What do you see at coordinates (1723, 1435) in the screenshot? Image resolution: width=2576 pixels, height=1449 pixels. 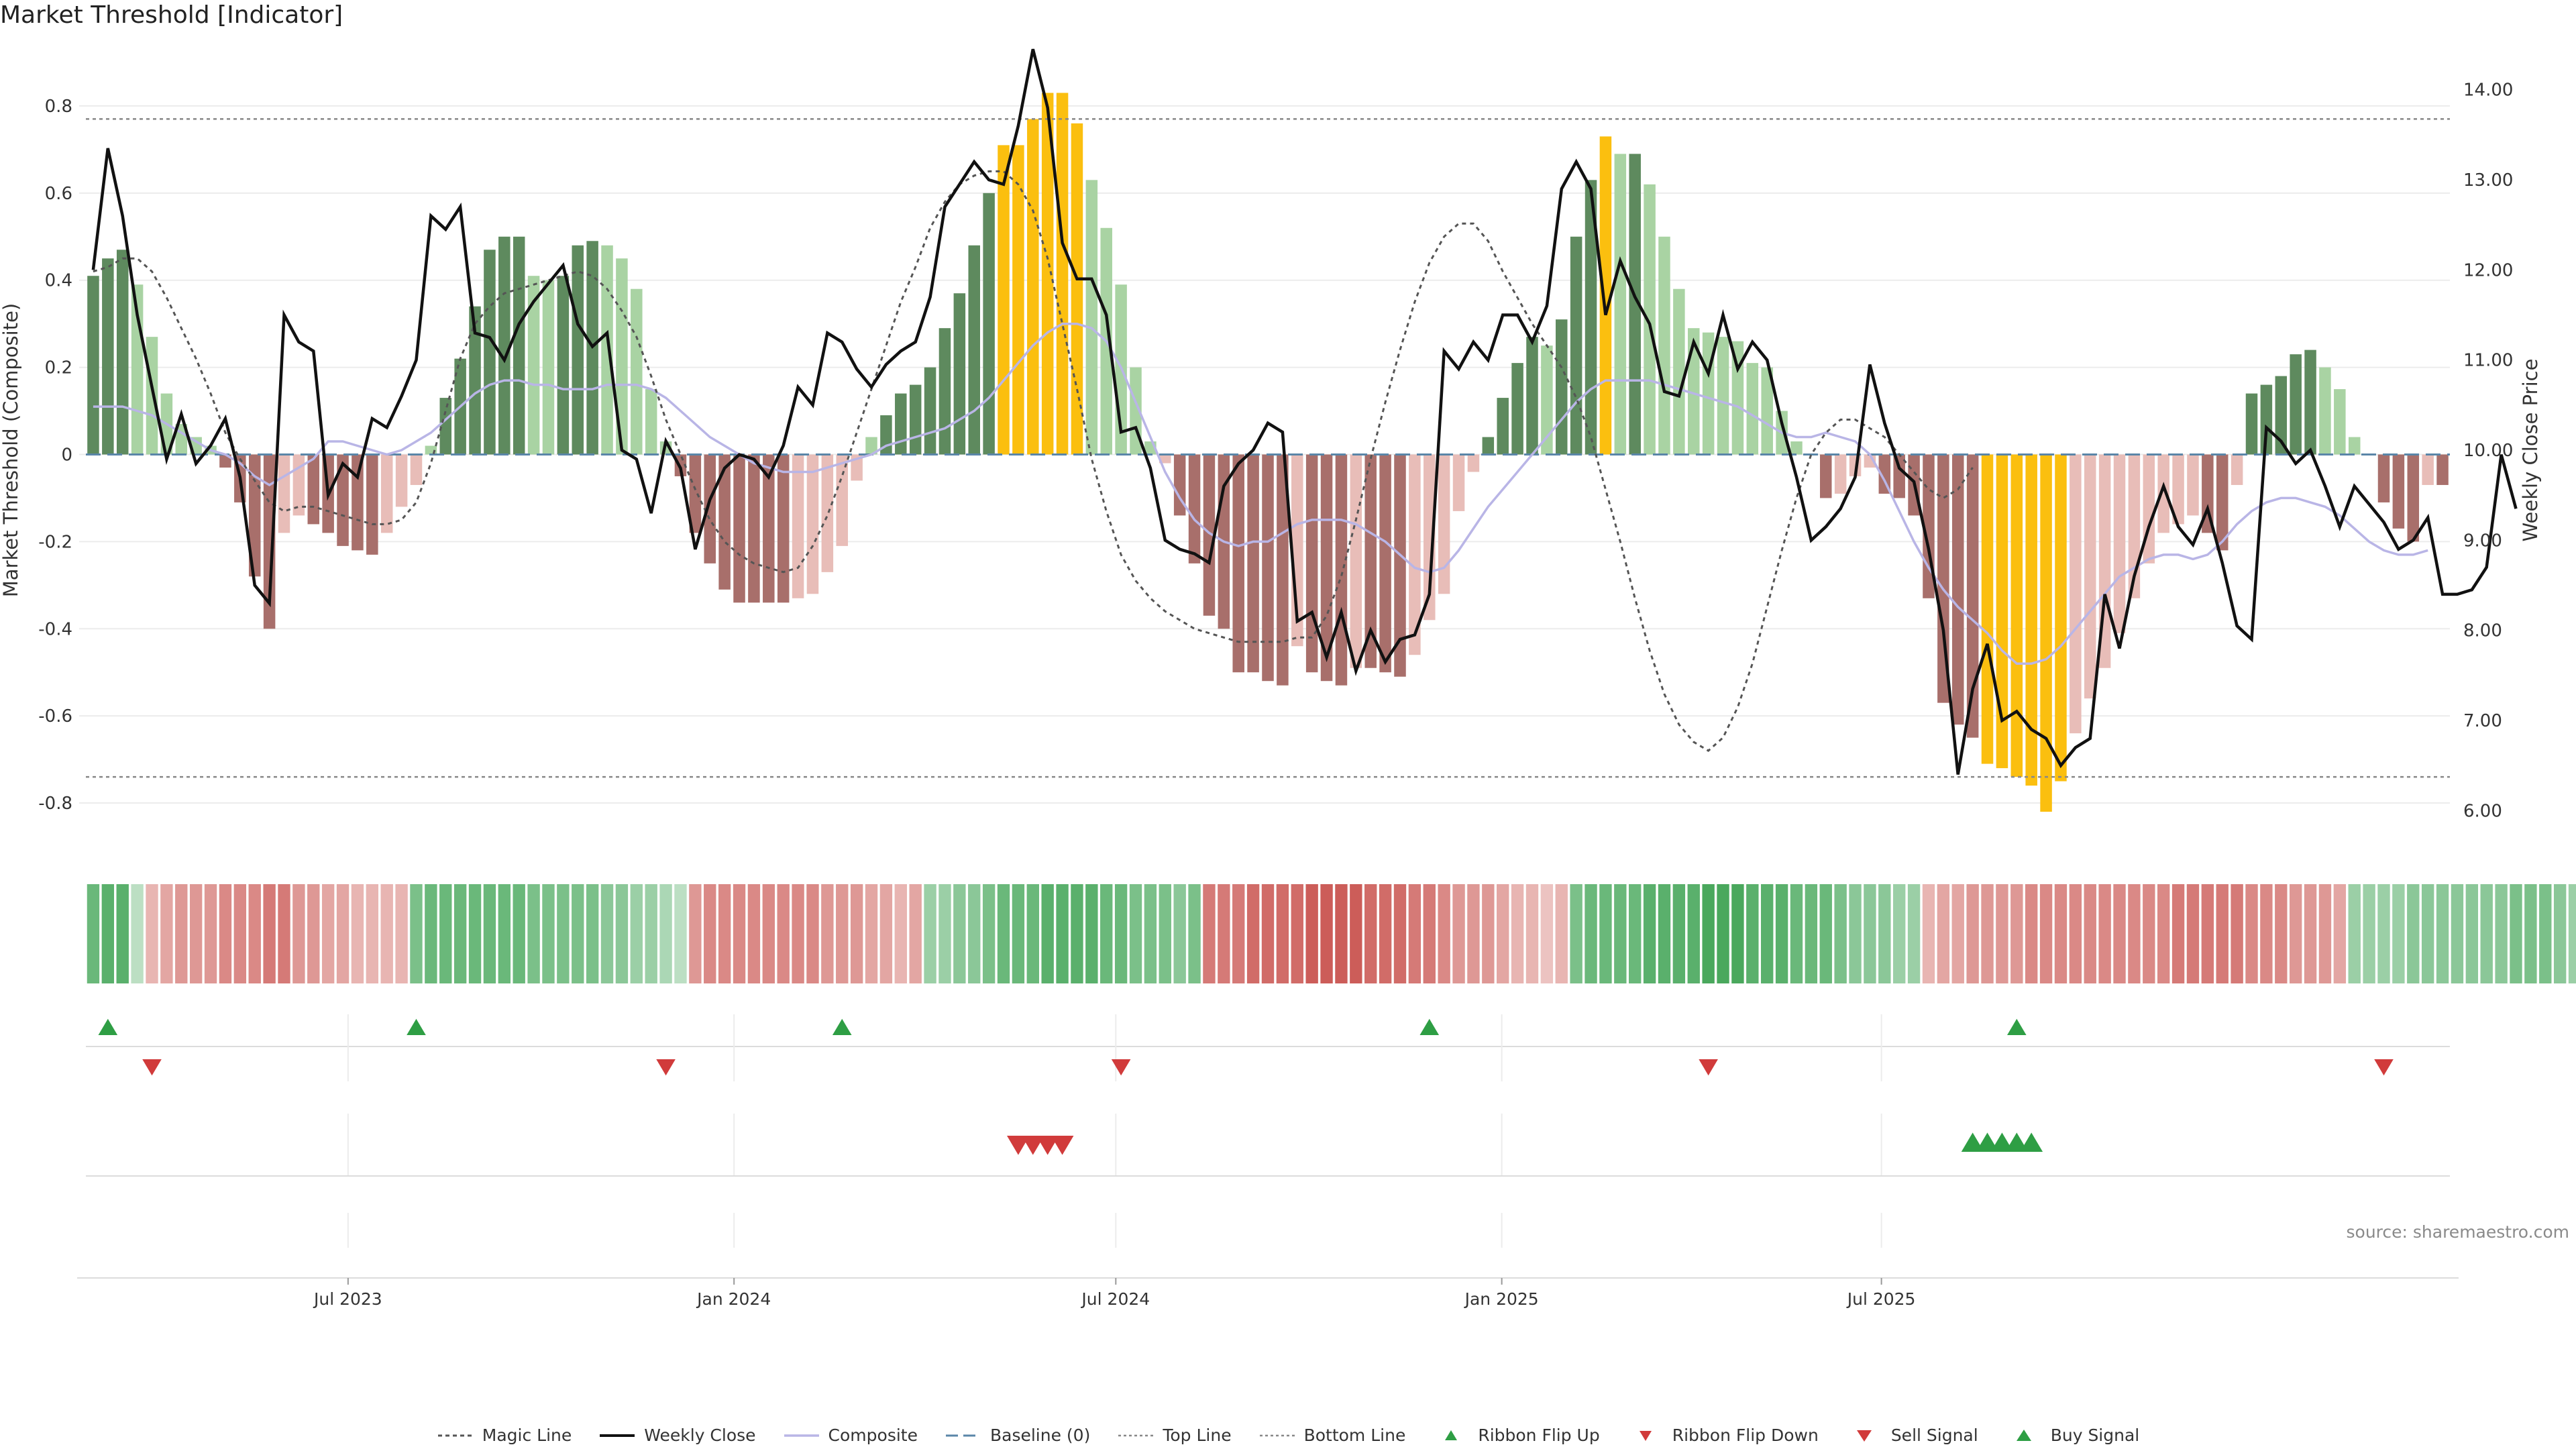 I see `legend-item: Ribbon Flip Down` at bounding box center [1723, 1435].